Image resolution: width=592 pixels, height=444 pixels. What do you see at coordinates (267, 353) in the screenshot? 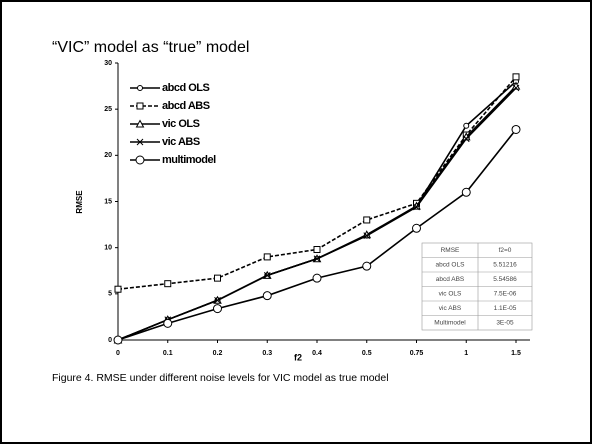
I see `x-tick-label: 0.3` at bounding box center [267, 353].